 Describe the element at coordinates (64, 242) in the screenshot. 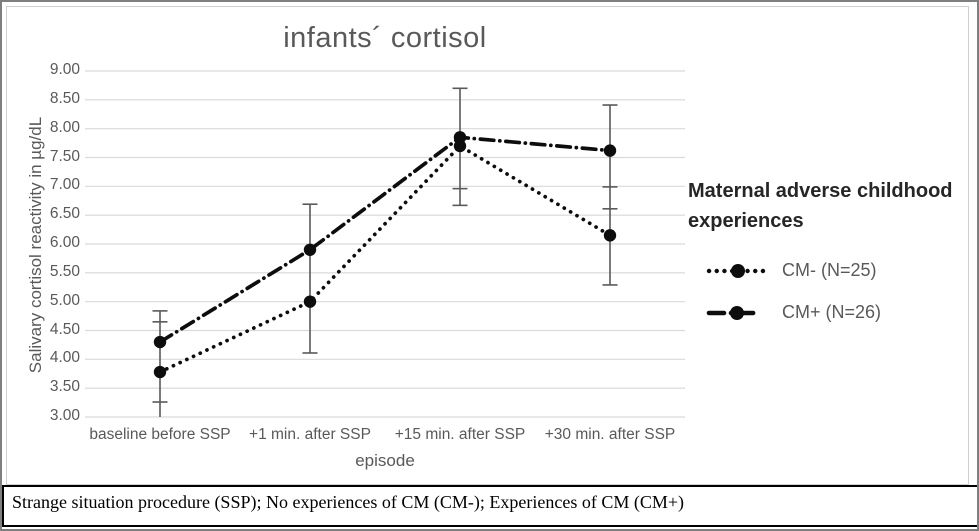

I see `y-tick-label: 6.00` at that location.